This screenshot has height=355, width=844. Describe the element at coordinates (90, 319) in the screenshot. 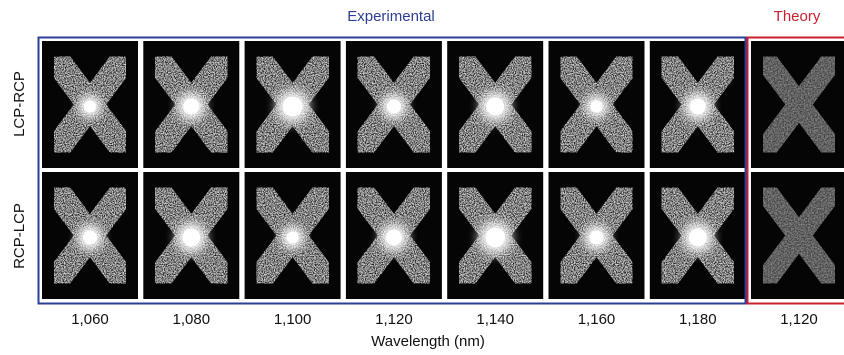

I see `column-label: 1,060` at that location.